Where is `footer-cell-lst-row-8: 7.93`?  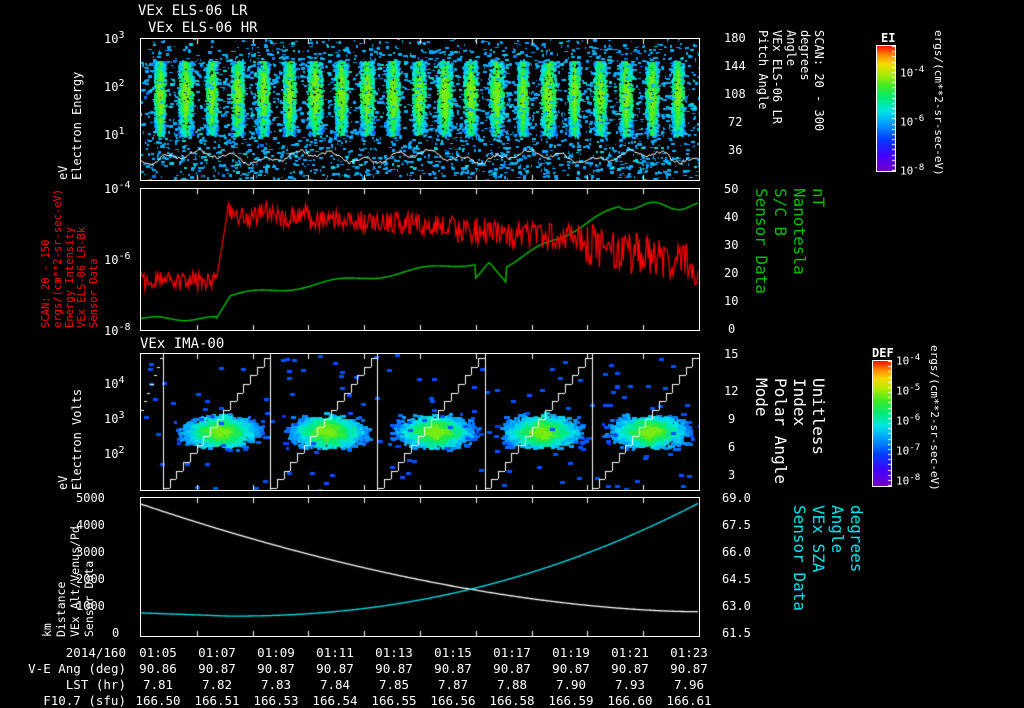 footer-cell-lst-row-8: 7.93 is located at coordinates (630, 684).